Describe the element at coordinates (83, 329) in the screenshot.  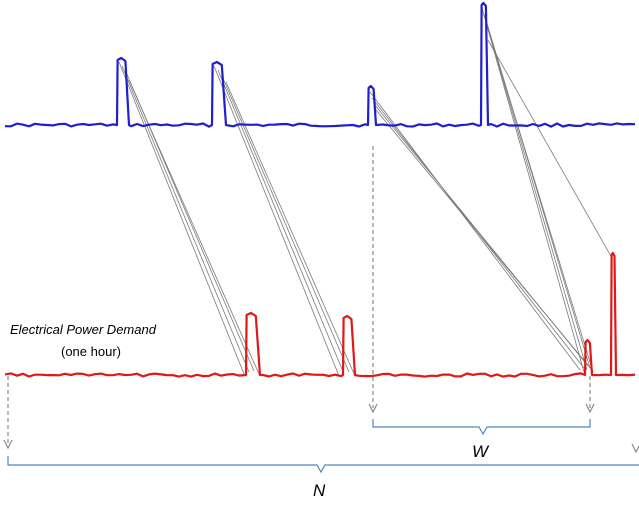
I see `signal-title: Electrical Power Demand` at that location.